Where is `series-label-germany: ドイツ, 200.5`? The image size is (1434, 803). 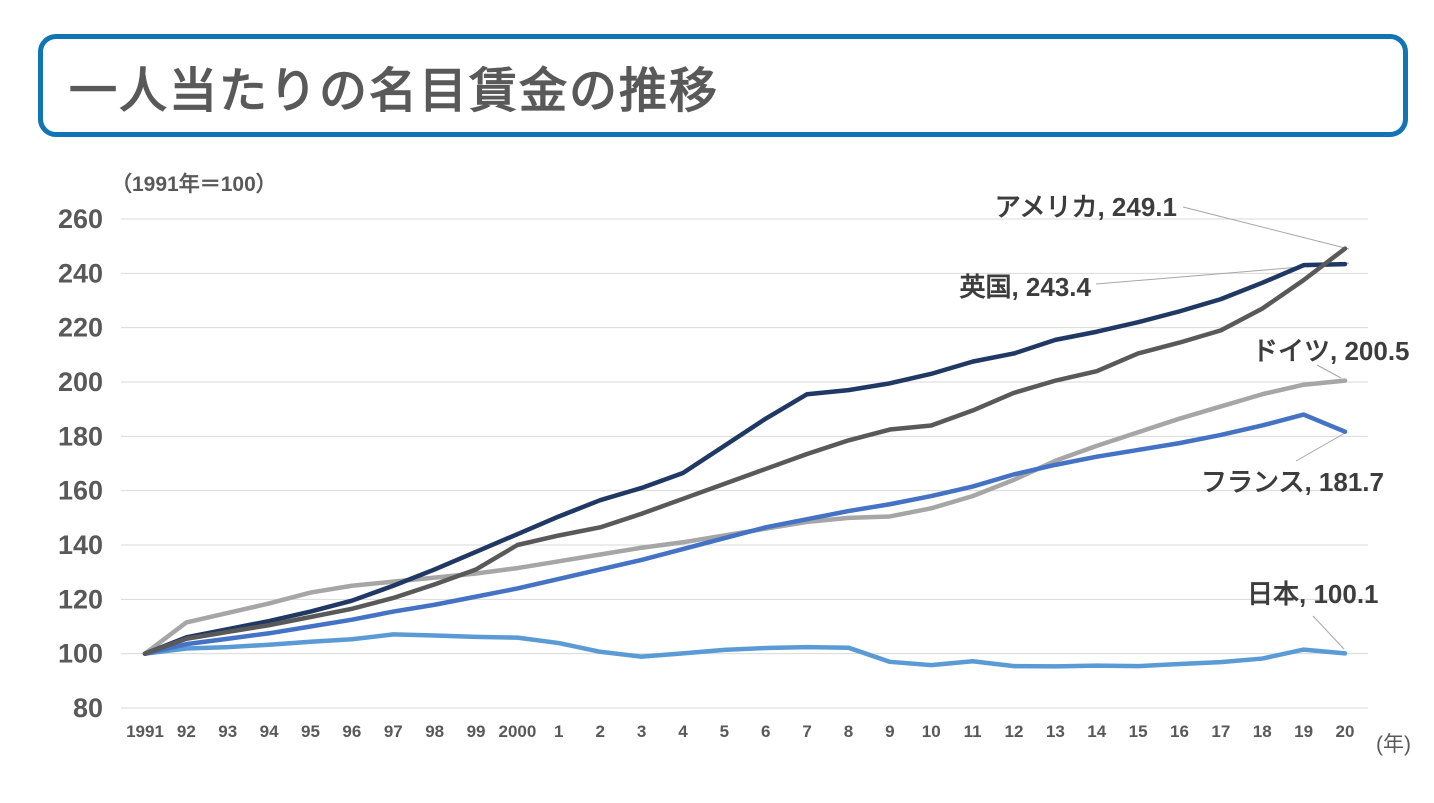 series-label-germany: ドイツ, 200.5 is located at coordinates (1331, 351).